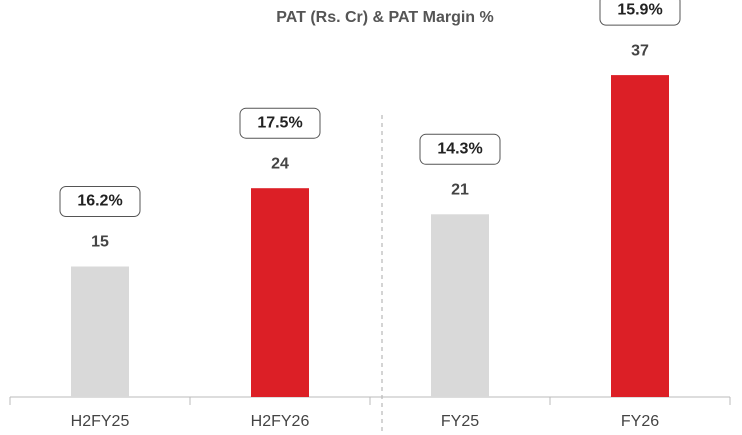 Image resolution: width=742 pixels, height=435 pixels. I want to click on x-tick-label: H2FY25, so click(100, 421).